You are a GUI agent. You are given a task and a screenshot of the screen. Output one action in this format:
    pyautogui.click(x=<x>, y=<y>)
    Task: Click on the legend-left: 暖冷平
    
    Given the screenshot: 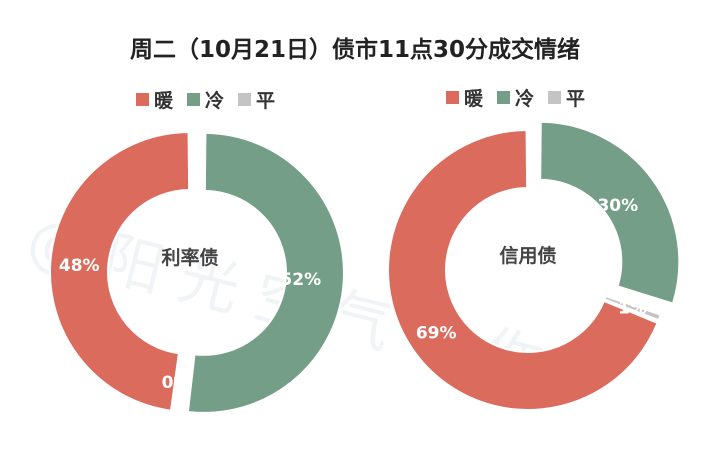 What is the action you would take?
    pyautogui.click(x=209, y=99)
    